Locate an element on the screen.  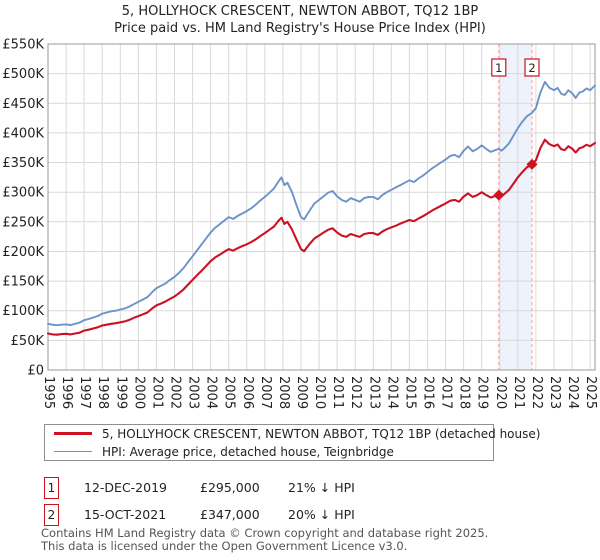
svg-text: £300K is located at coordinates (23, 193).